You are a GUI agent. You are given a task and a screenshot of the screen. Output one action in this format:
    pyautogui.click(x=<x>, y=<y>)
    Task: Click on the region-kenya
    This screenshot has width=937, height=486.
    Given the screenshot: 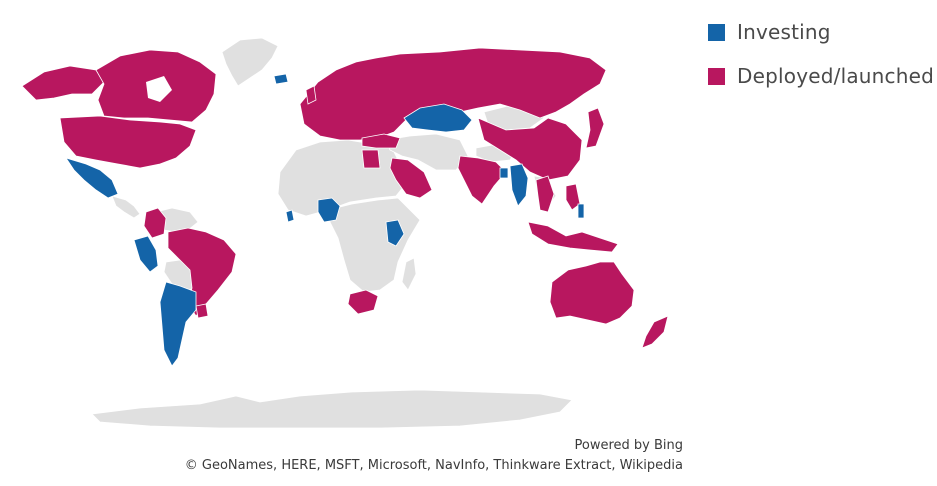 What is the action you would take?
    pyautogui.click(x=395, y=233)
    